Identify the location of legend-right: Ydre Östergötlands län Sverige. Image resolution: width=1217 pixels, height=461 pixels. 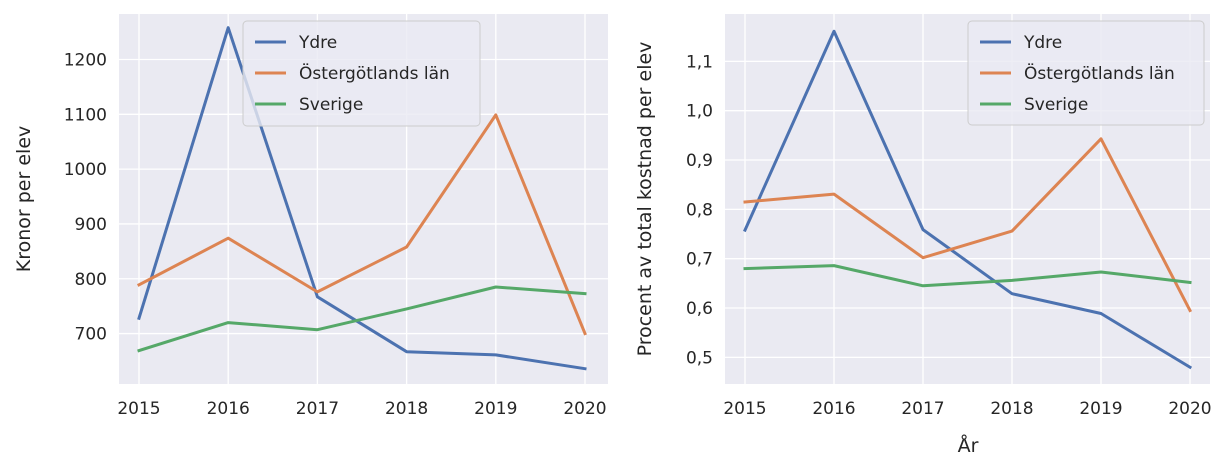
(1086, 73).